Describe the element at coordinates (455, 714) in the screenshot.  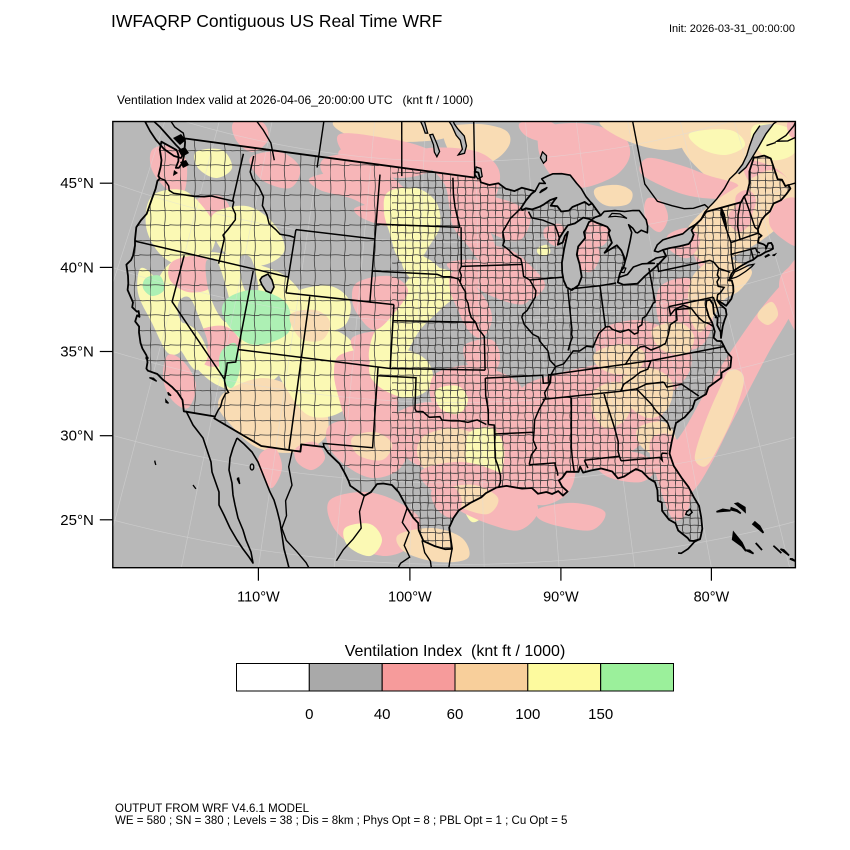
I see `svg-text: 60` at that location.